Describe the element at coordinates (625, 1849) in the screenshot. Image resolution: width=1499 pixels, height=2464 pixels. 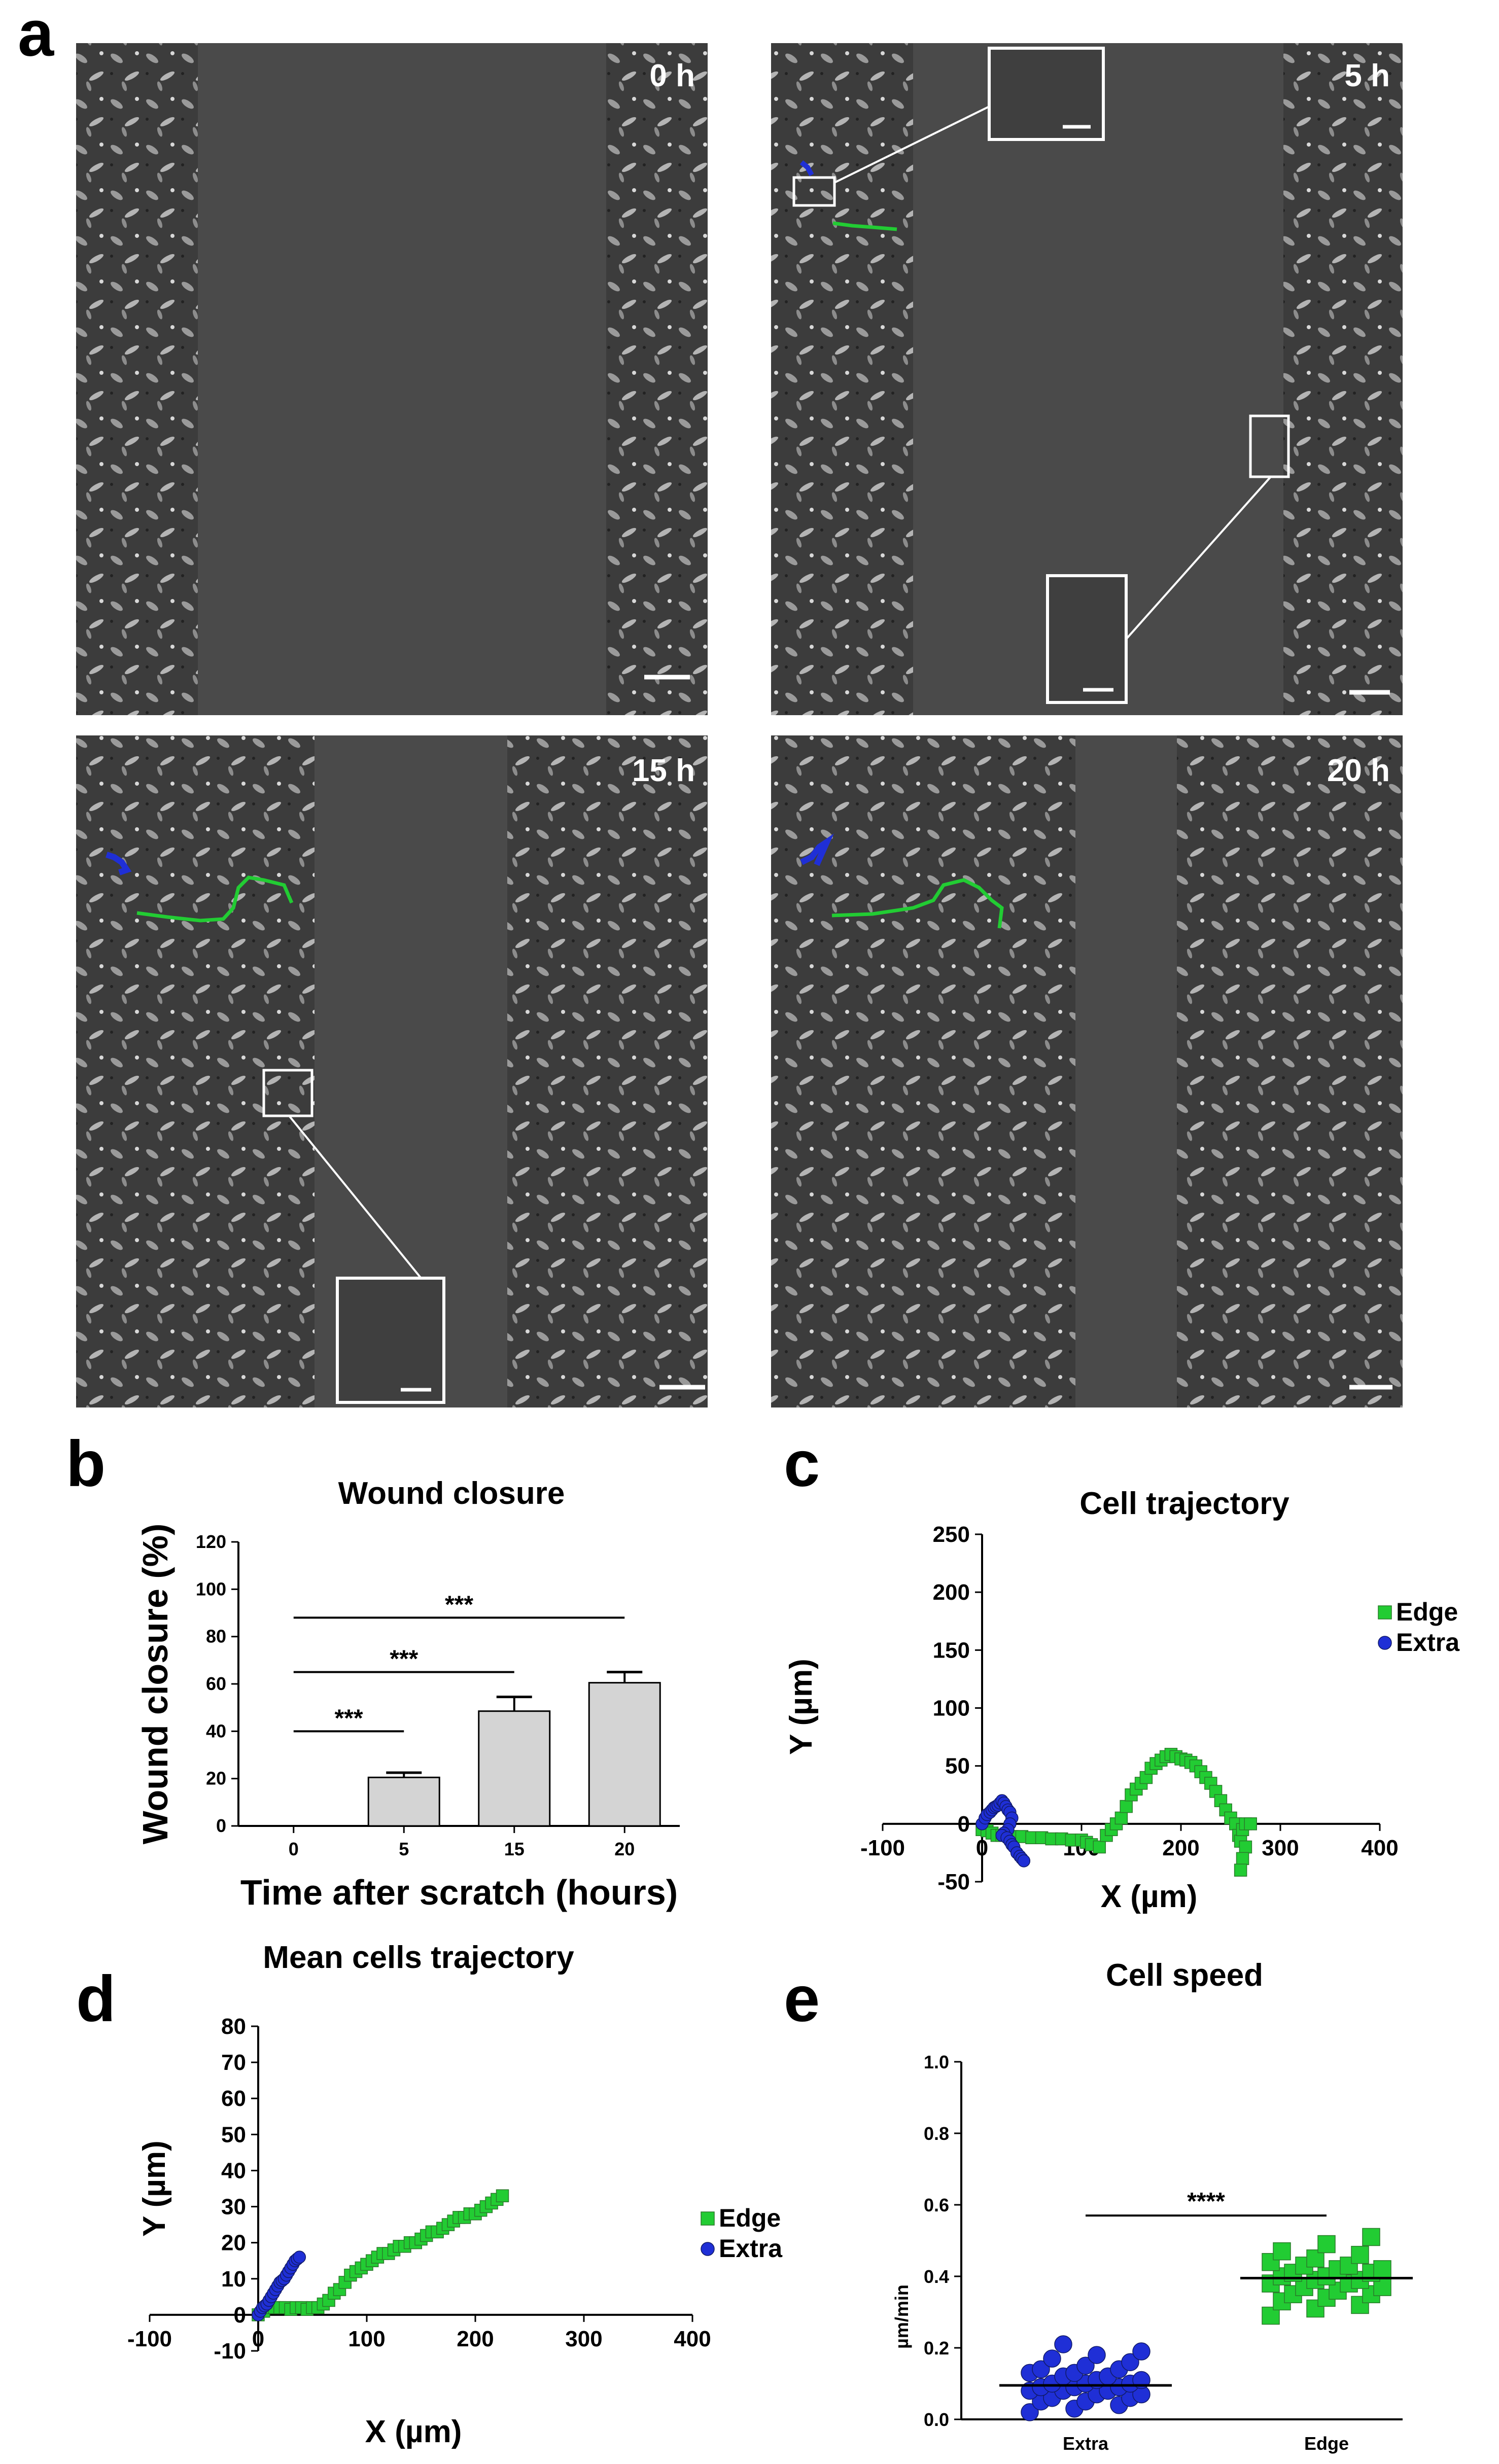
I see `x-tick-label: 20` at that location.